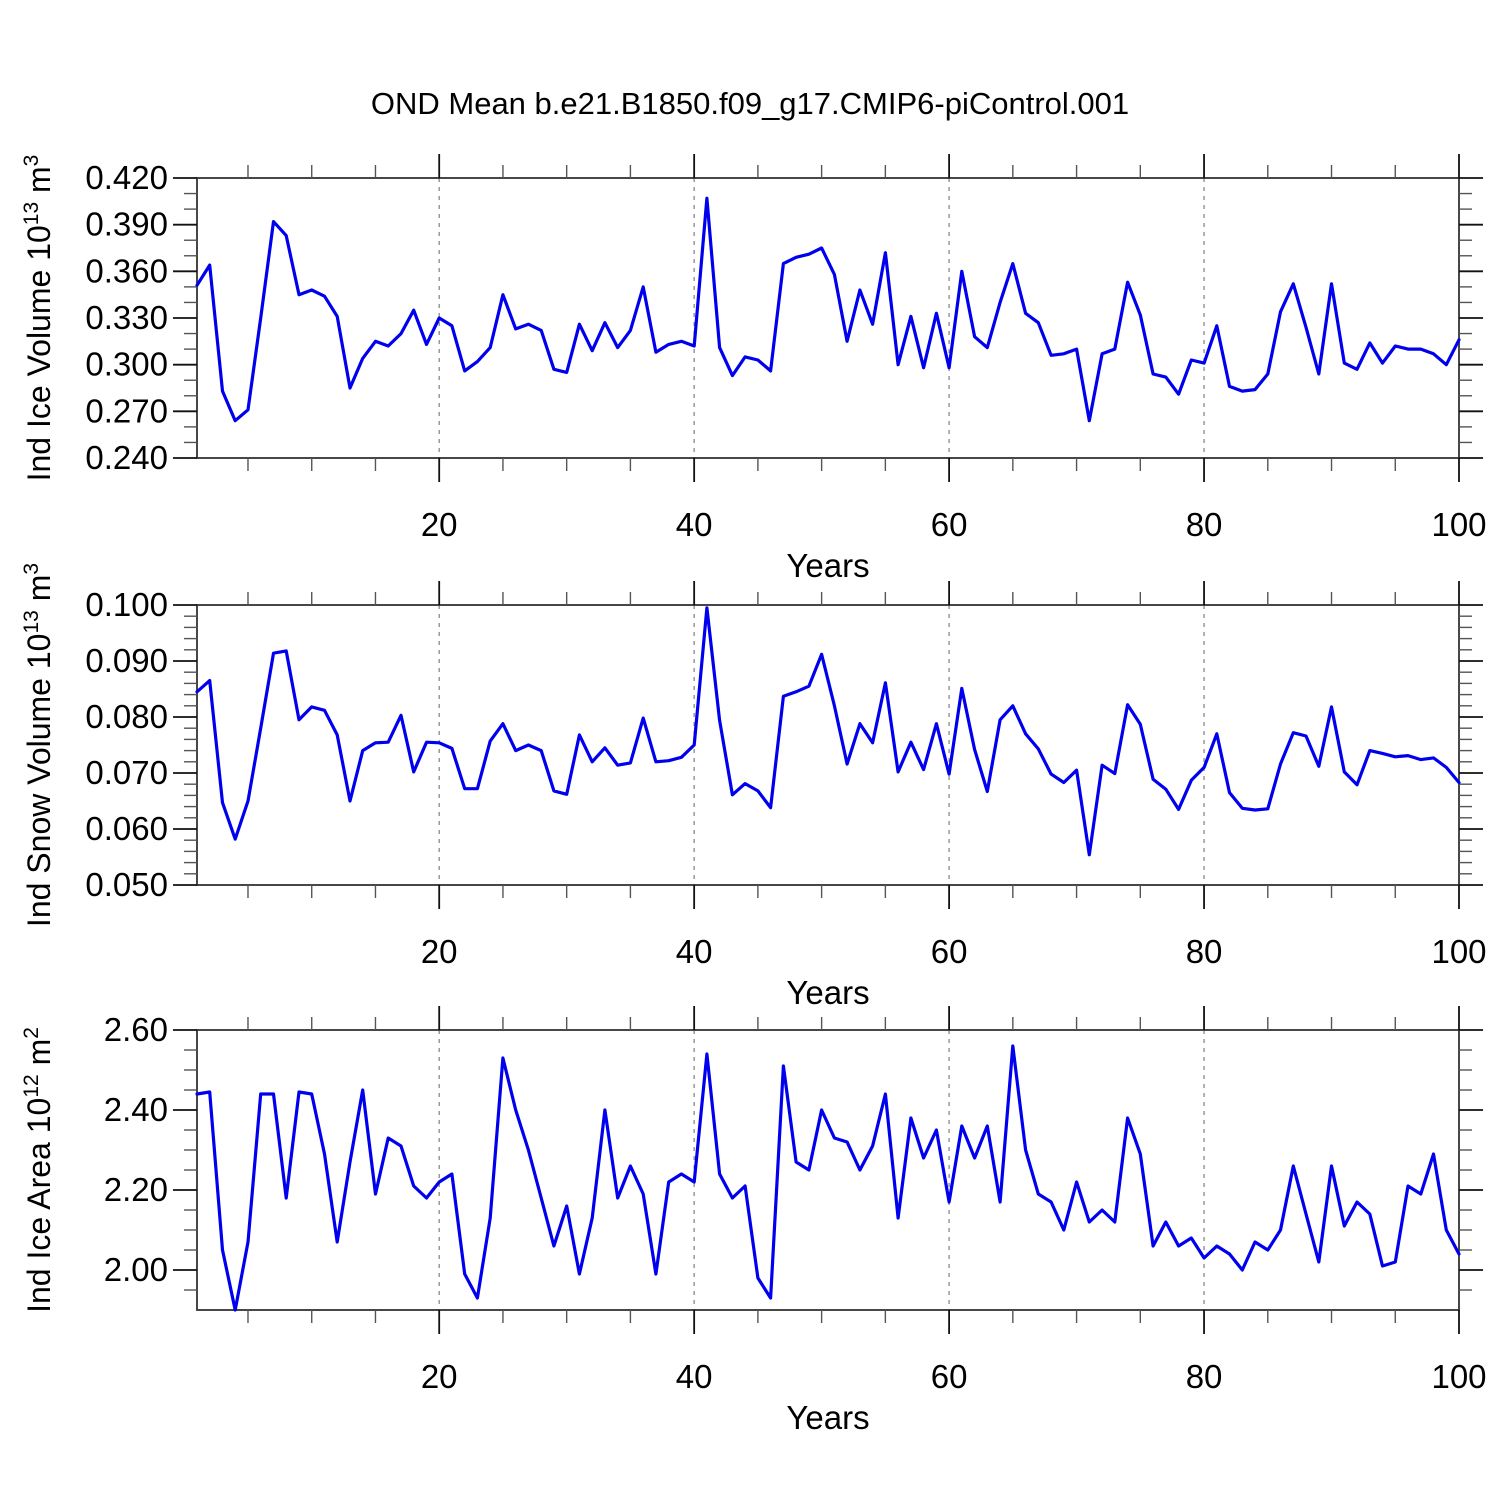 The image size is (1500, 1500). I want to click on ice-volume-series-line, so click(828, 309).